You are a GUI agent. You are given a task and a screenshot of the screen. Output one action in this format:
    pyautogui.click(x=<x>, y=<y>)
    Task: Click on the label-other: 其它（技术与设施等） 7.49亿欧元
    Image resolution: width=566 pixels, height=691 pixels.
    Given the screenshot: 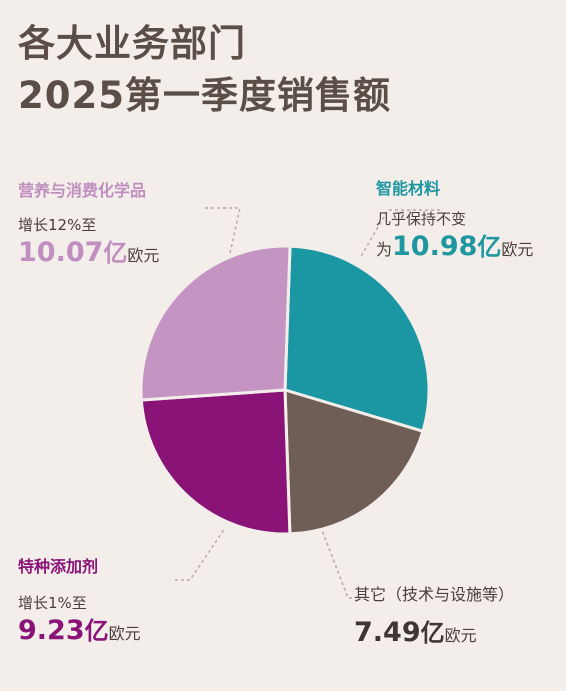 What is the action you would take?
    pyautogui.click(x=434, y=618)
    